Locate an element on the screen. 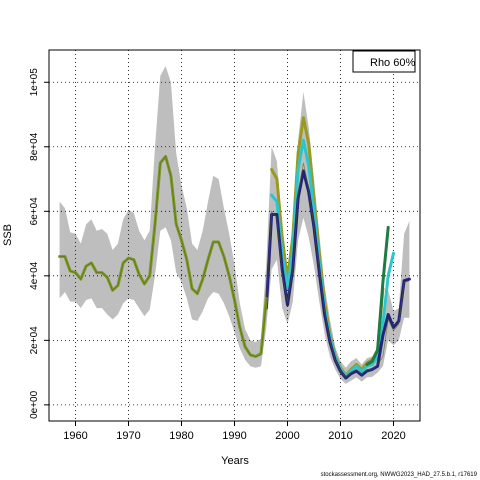 Image resolution: width=480 pixels, height=480 pixels. x-tick-label: 1990 is located at coordinates (234, 436).